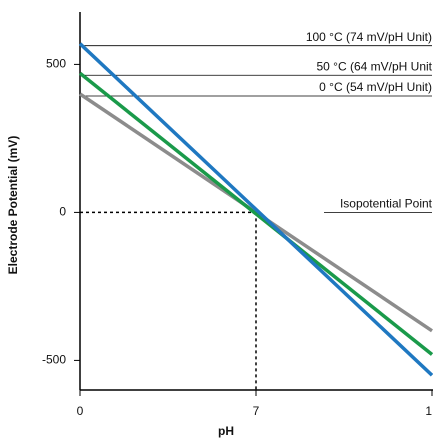 This screenshot has width=433, height=441. I want to click on series-label: 0 °C (54 mV/pH Unit), so click(375, 87).